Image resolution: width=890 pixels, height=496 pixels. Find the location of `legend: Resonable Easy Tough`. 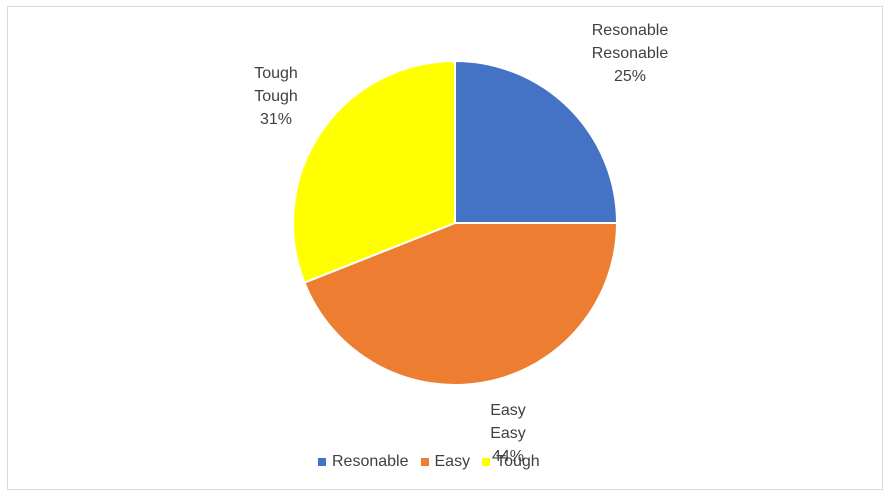

legend: Resonable Easy Tough is located at coordinates (435, 462).